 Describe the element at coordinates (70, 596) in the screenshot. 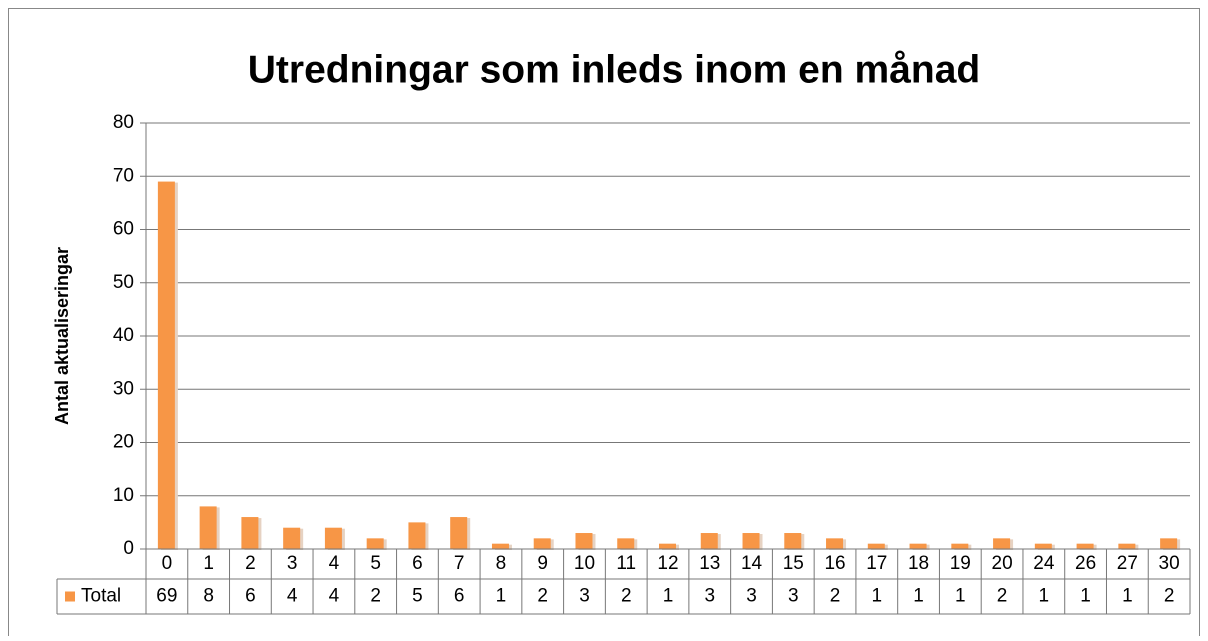

I see `legend-swatch` at that location.